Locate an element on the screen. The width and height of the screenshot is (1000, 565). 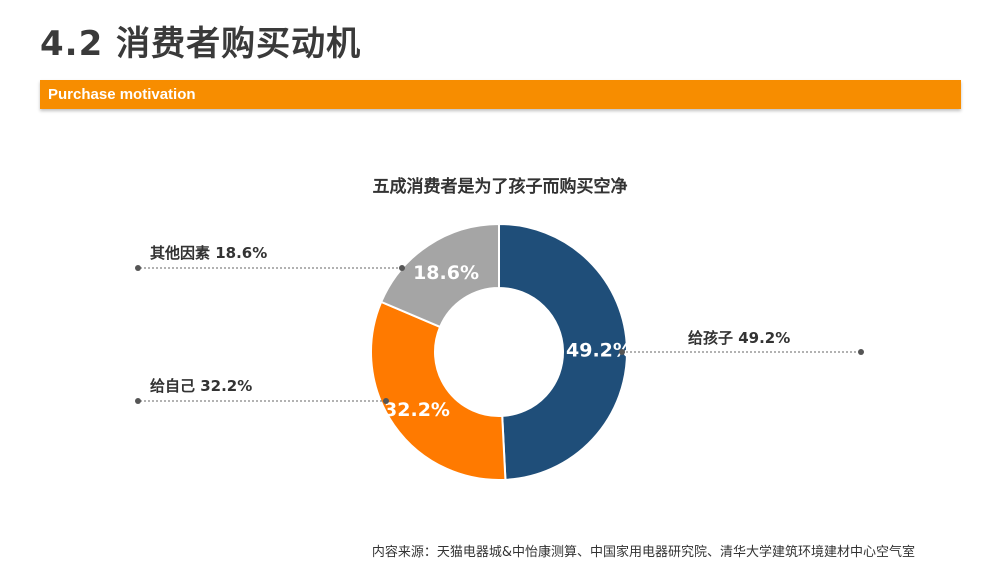
section-banner: Purchase motivation is located at coordinates (500, 94).